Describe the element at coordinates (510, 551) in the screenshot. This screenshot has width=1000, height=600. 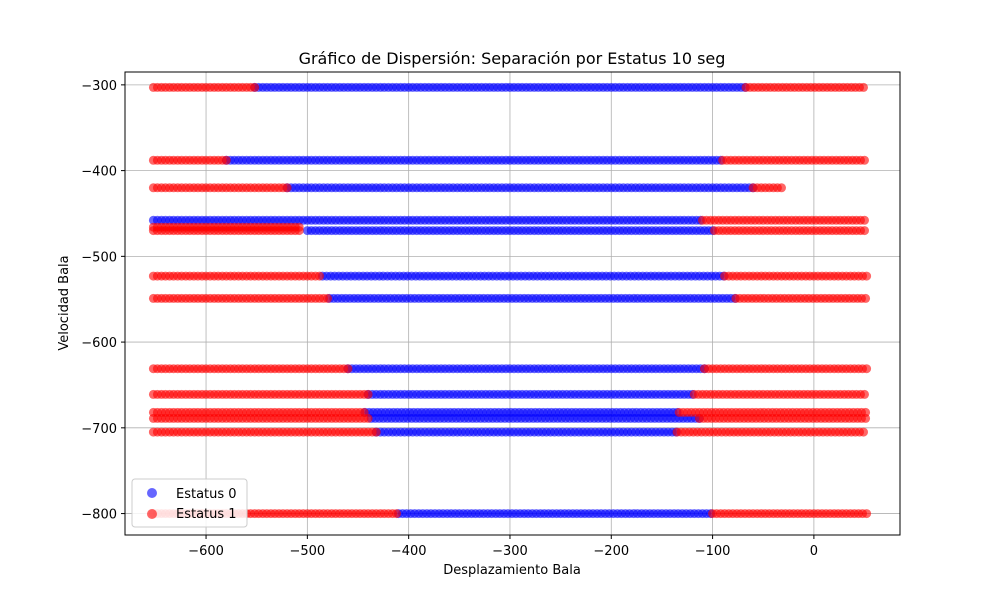
I see `x-tick-label: −300` at that location.